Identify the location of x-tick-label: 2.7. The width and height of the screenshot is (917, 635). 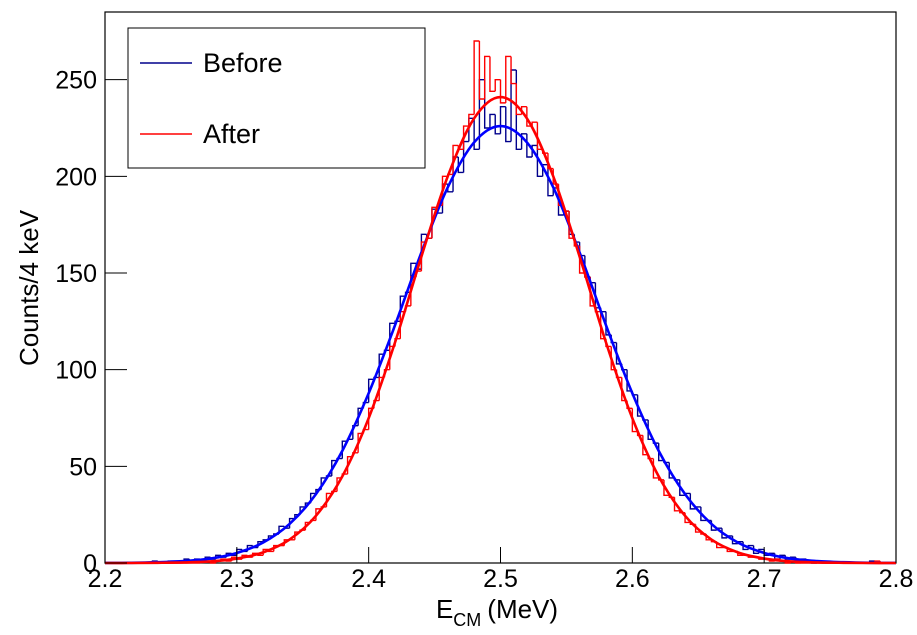
(764, 579).